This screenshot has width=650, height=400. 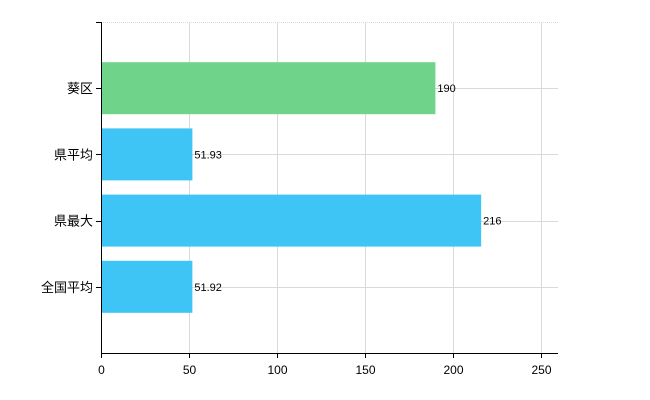 I want to click on x-tick-label-3: 150, so click(x=365, y=370).